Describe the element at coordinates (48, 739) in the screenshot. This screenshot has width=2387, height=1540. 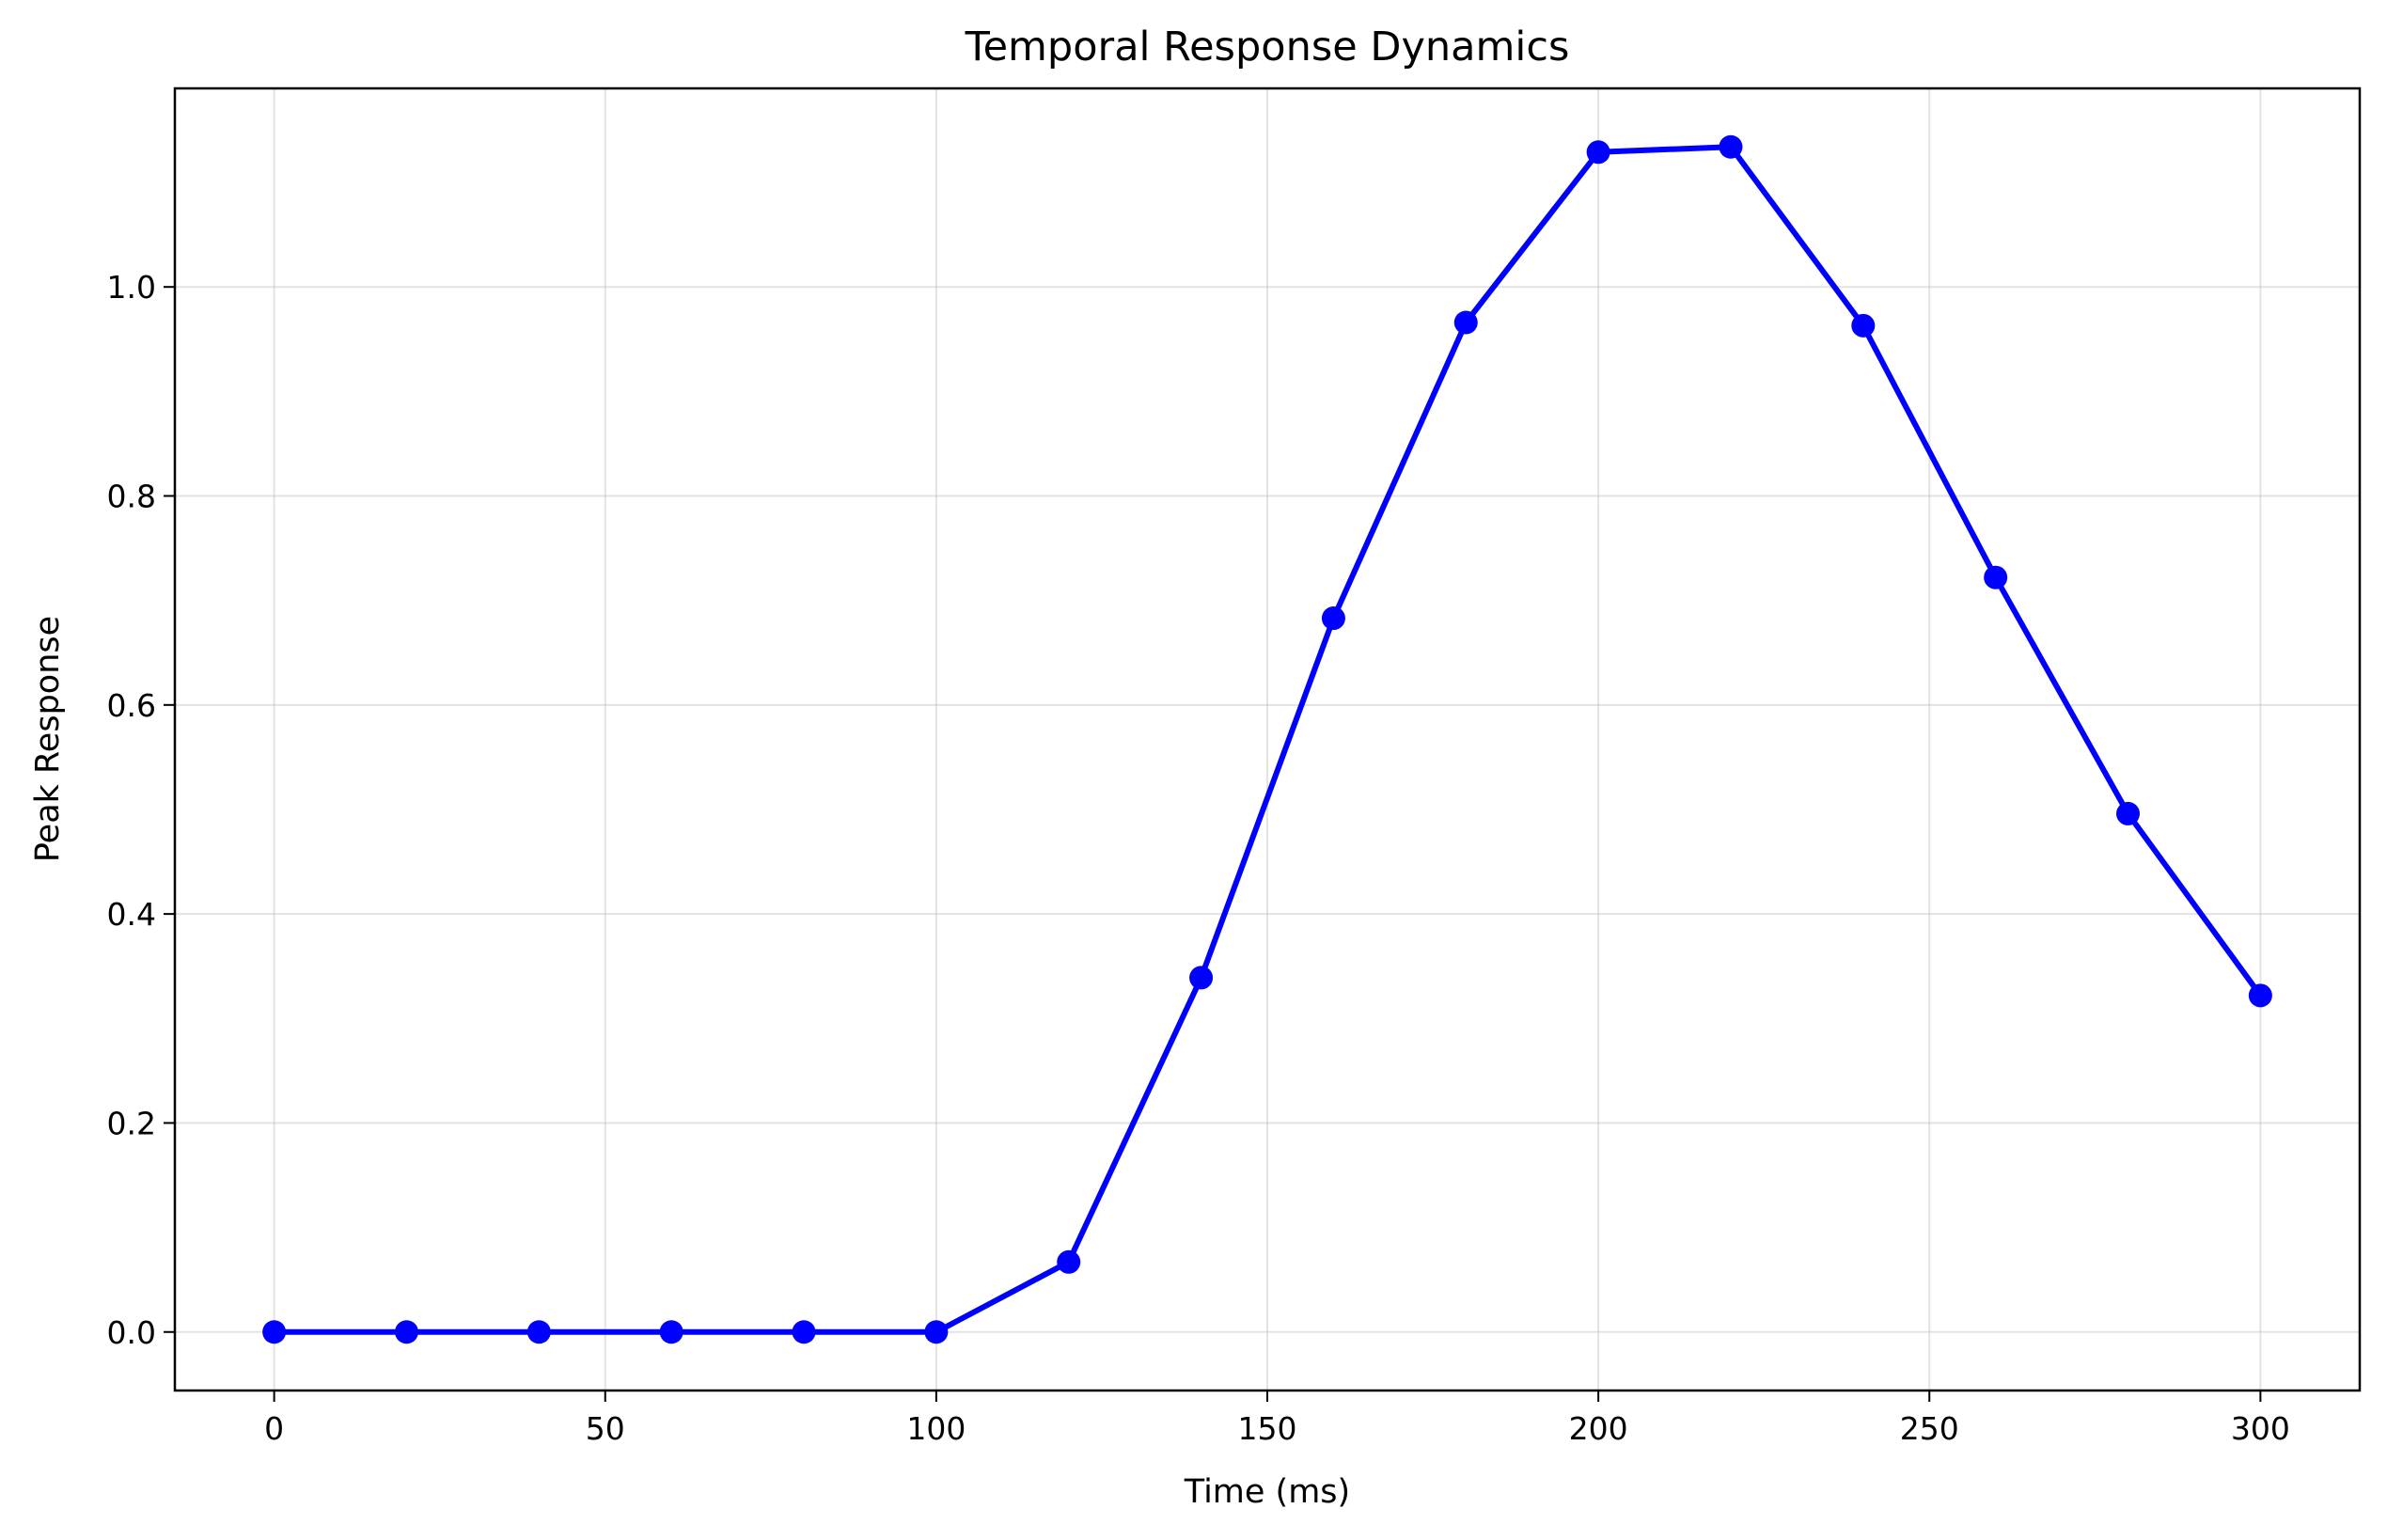
I see `y-axis-label: Peak Response` at that location.